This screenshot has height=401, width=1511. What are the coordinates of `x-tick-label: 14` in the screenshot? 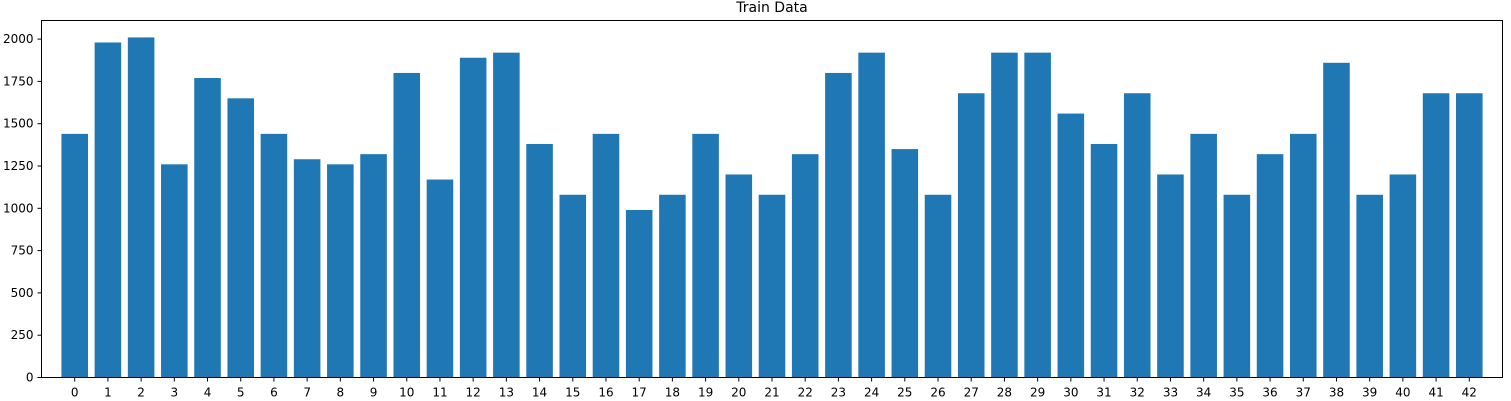 It's located at (539, 393).